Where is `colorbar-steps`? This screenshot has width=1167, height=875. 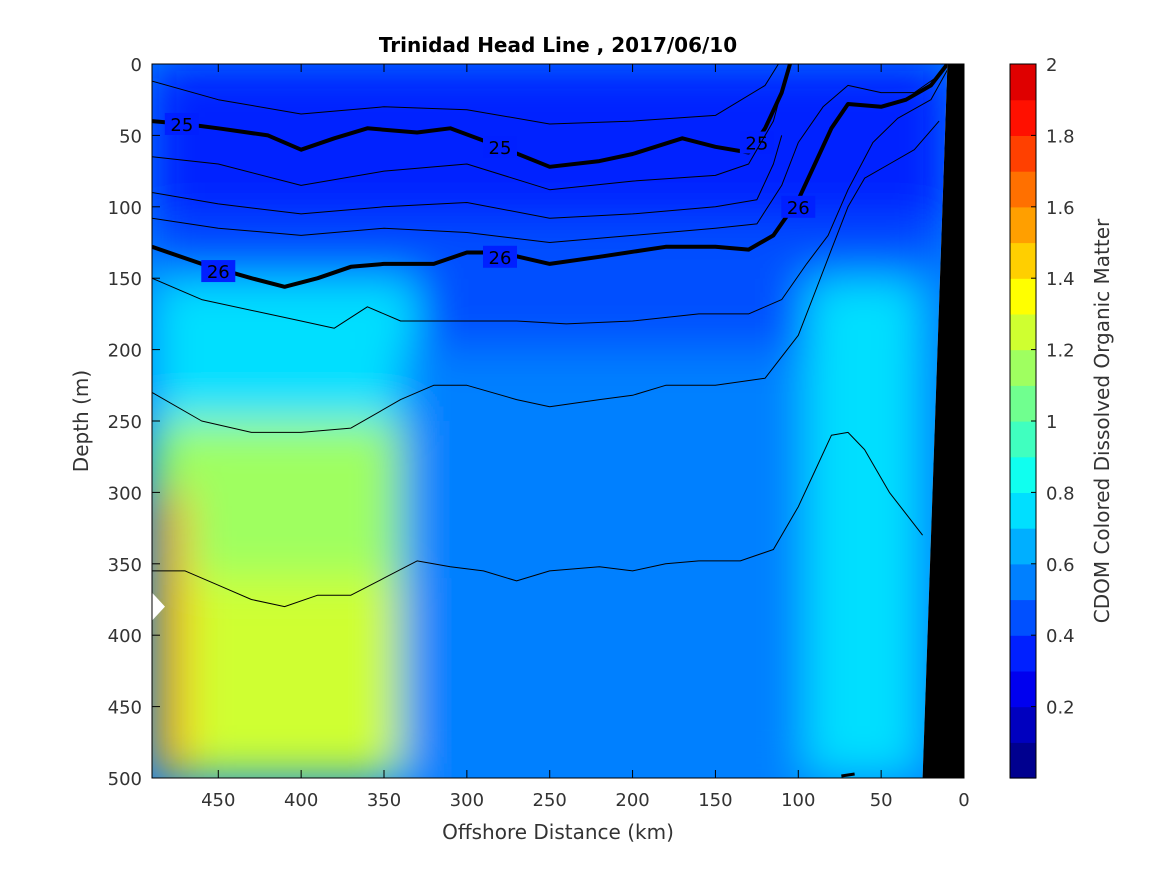 colorbar-steps is located at coordinates (1023, 421).